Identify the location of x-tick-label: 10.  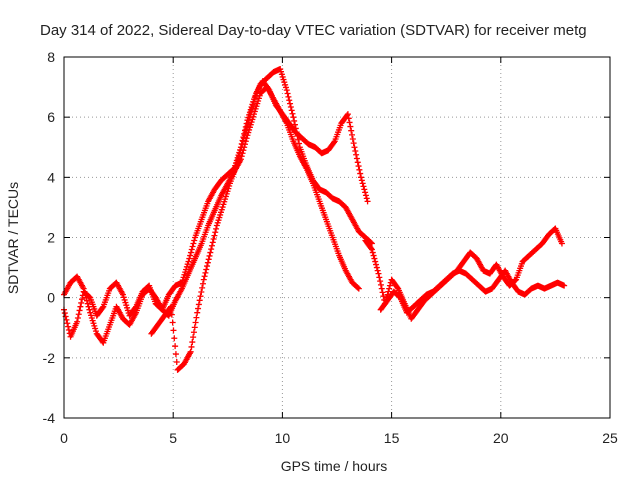
(283, 438).